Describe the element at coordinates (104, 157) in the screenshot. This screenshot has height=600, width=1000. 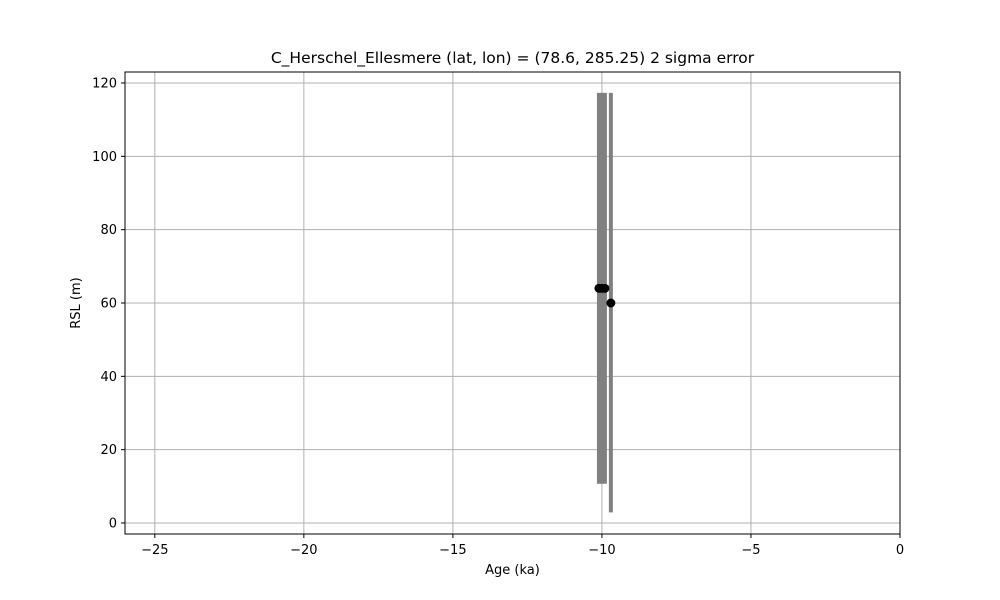
I see `y-tick-label: 100` at that location.